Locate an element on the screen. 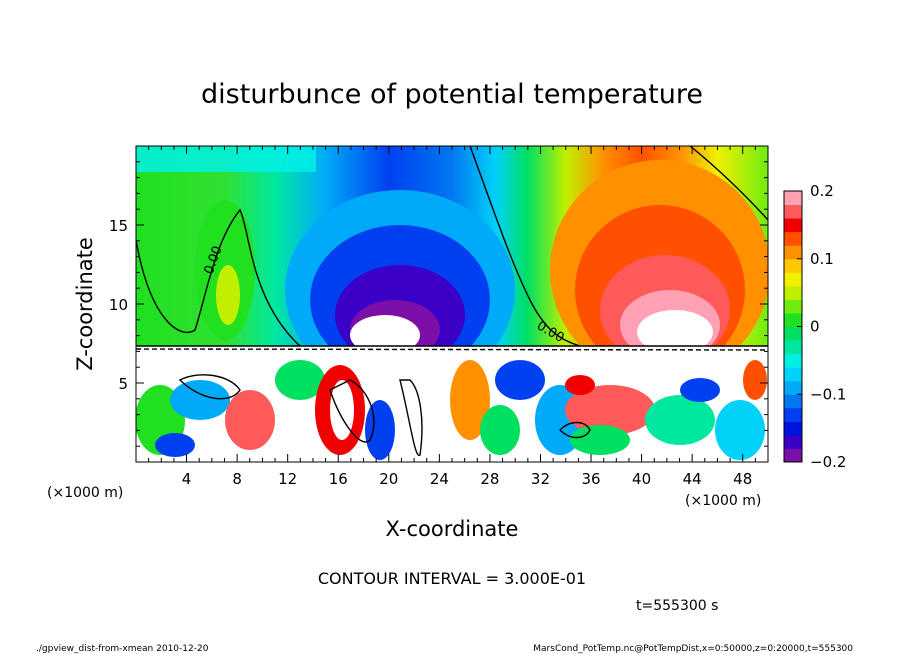  x-tick-label: 28 is located at coordinates (489, 479).